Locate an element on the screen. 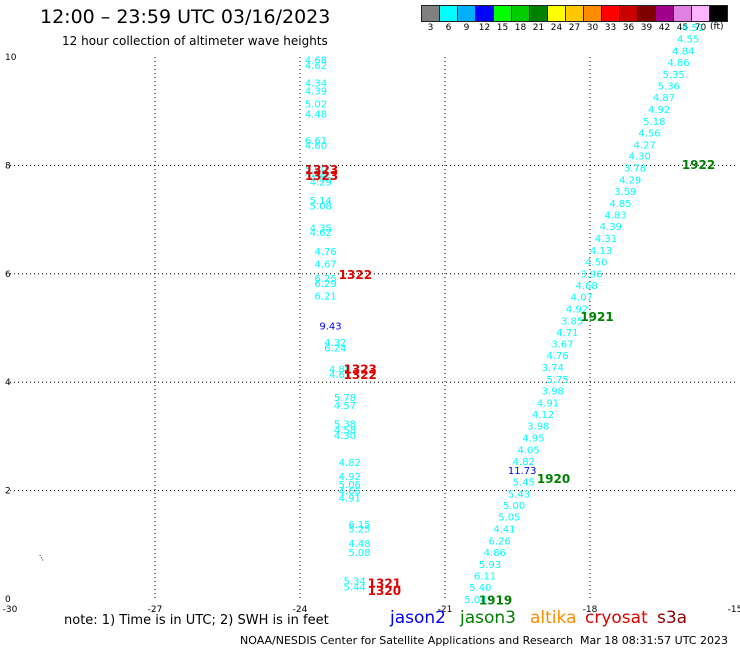 This screenshot has width=740, height=650. color-swatch-label: 18 is located at coordinates (520, 28).